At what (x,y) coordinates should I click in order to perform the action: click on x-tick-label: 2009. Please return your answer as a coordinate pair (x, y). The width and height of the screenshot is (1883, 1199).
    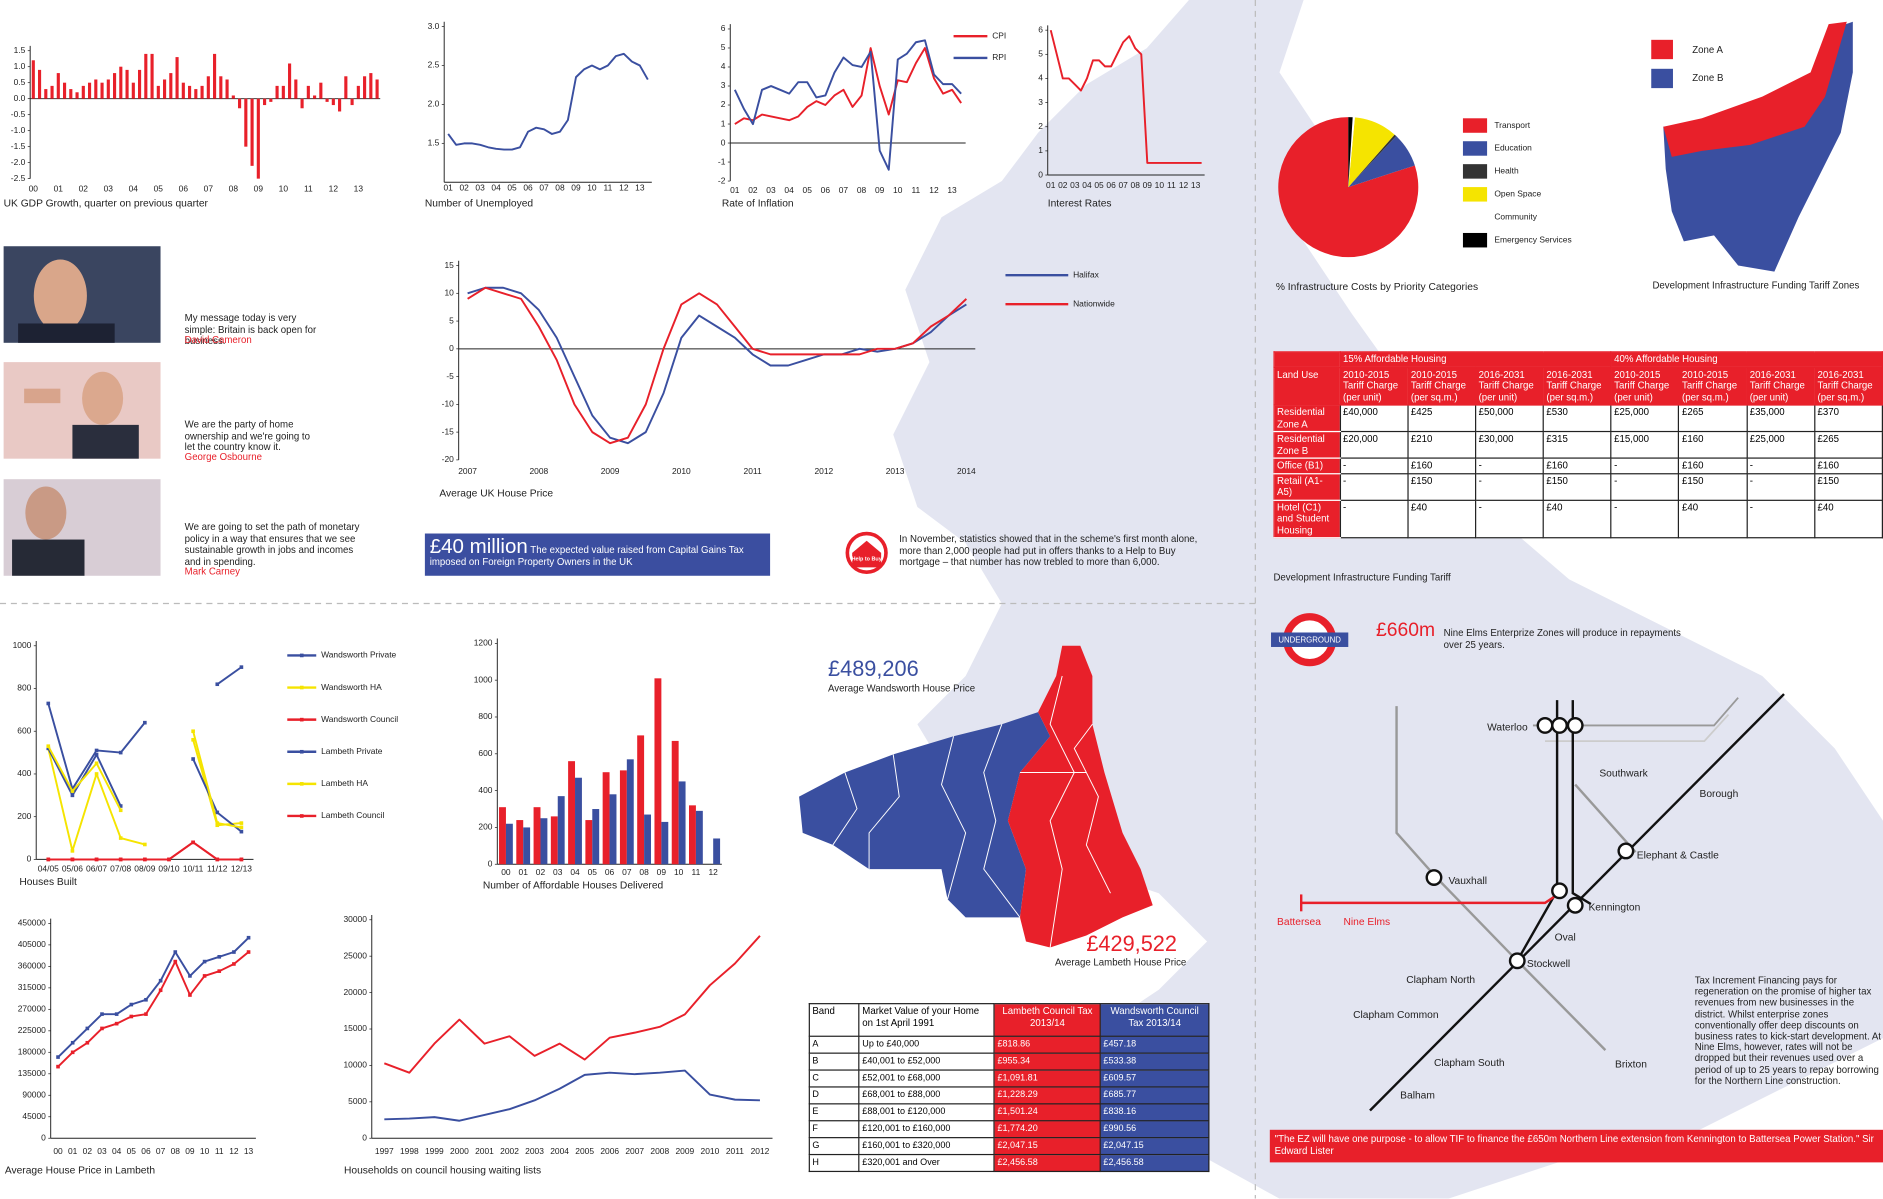
    Looking at the image, I should click on (684, 1151).